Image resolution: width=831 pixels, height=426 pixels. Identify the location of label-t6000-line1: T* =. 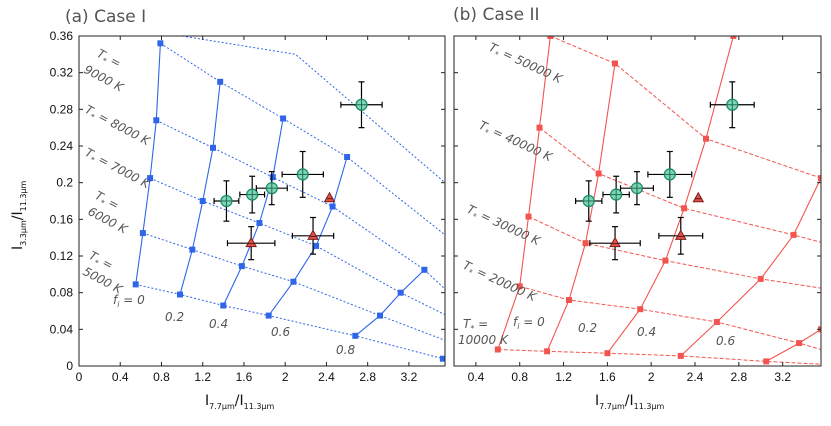
(107, 201).